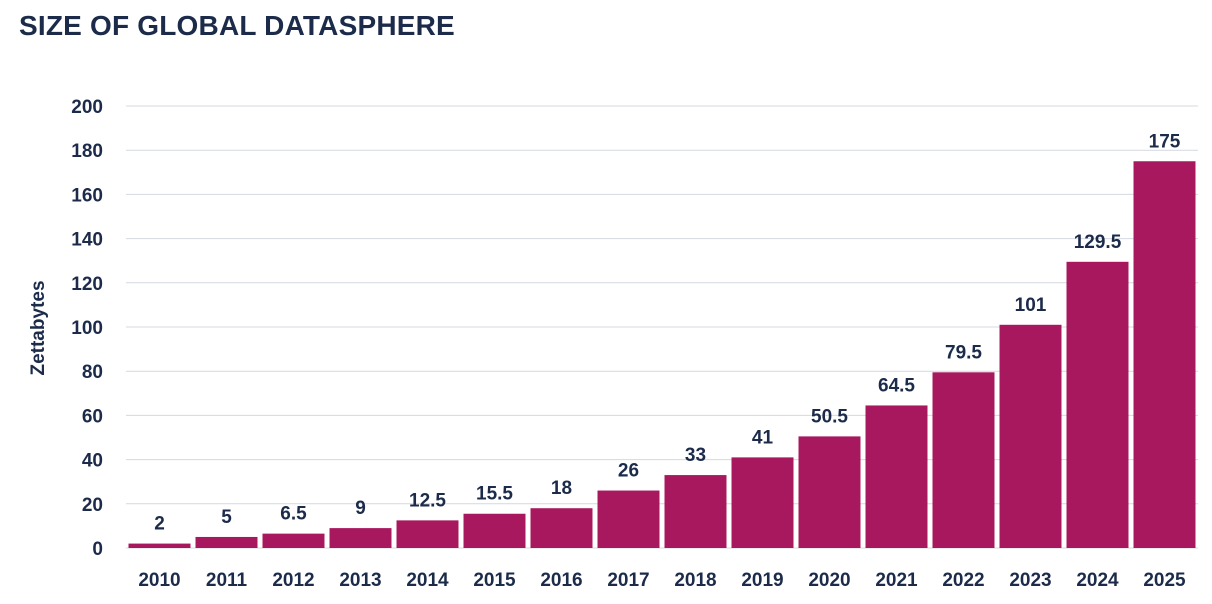 This screenshot has height=604, width=1212. Describe the element at coordinates (1164, 354) in the screenshot. I see `bar-2025` at that location.